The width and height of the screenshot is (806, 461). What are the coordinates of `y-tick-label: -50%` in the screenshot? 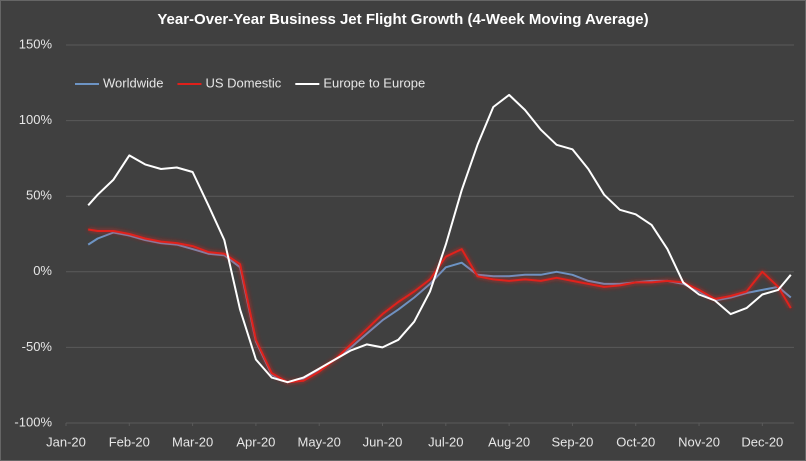 It's located at (37, 346).